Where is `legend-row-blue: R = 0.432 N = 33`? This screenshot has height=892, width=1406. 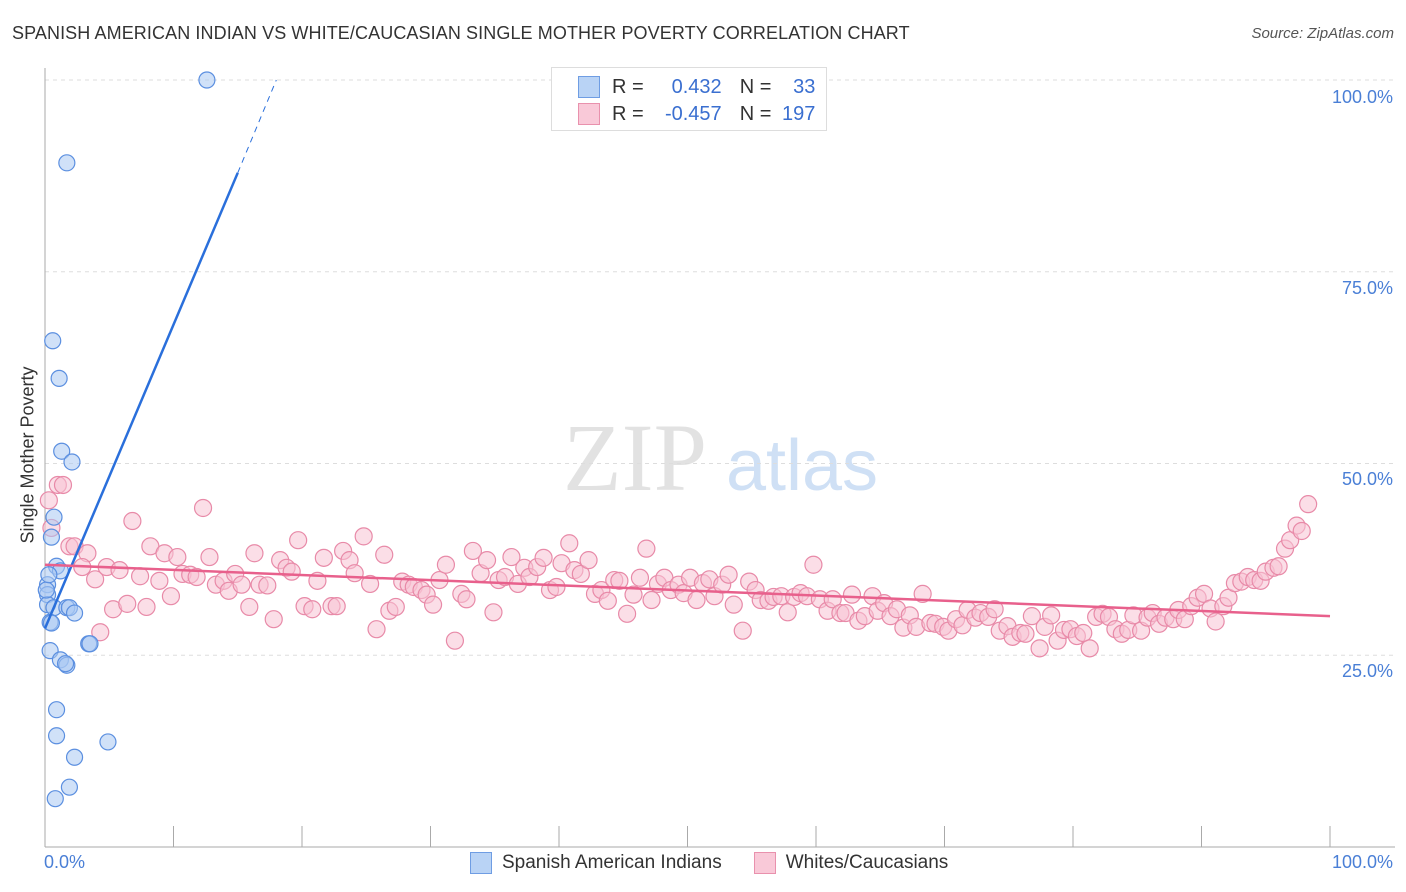 legend-row-blue: R = 0.432 N = 33 is located at coordinates (696, 87).